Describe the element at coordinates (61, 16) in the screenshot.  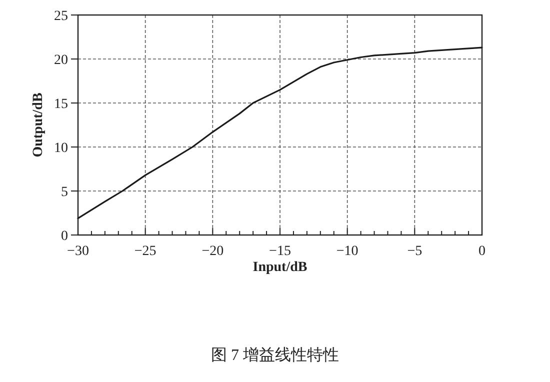
I see `y-tick-label: 25` at that location.